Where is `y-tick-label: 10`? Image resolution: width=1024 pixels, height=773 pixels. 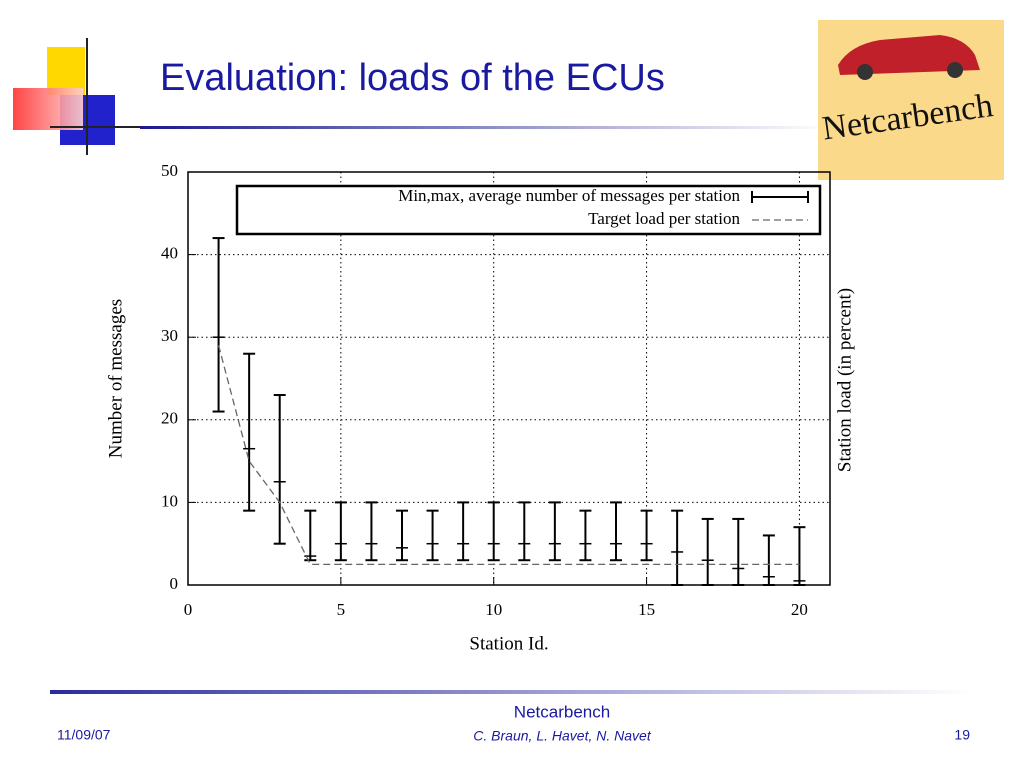
y-tick-label: 10 is located at coordinates (169, 500).